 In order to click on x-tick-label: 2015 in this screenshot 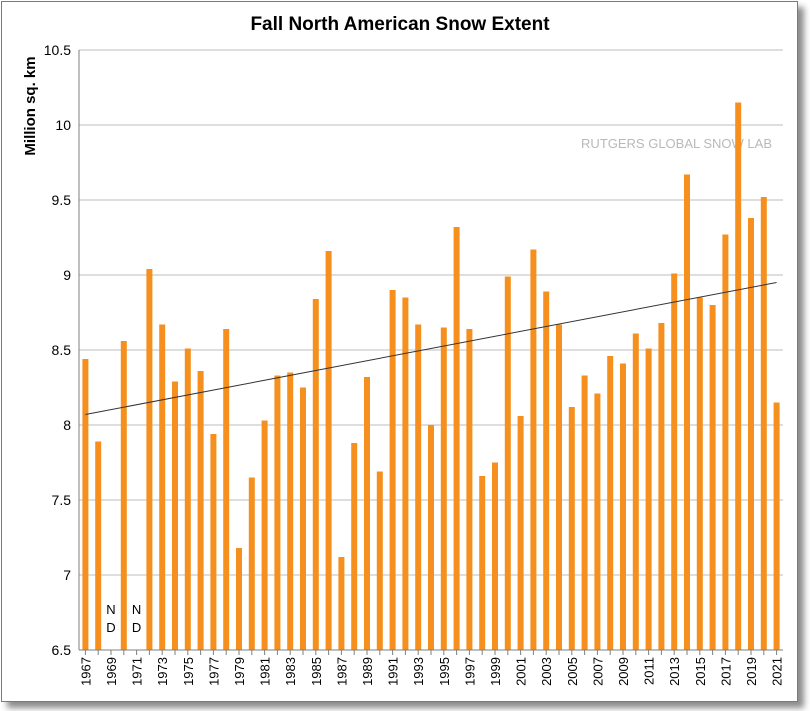, I will do `click(700, 671)`.